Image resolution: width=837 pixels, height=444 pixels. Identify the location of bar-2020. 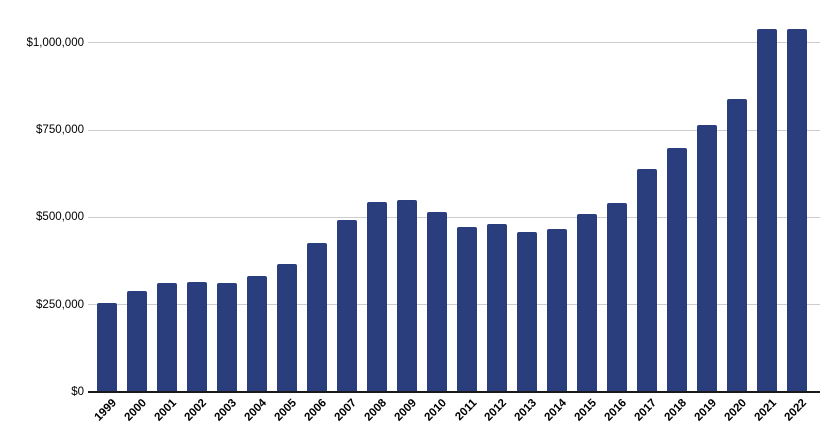
(737, 245).